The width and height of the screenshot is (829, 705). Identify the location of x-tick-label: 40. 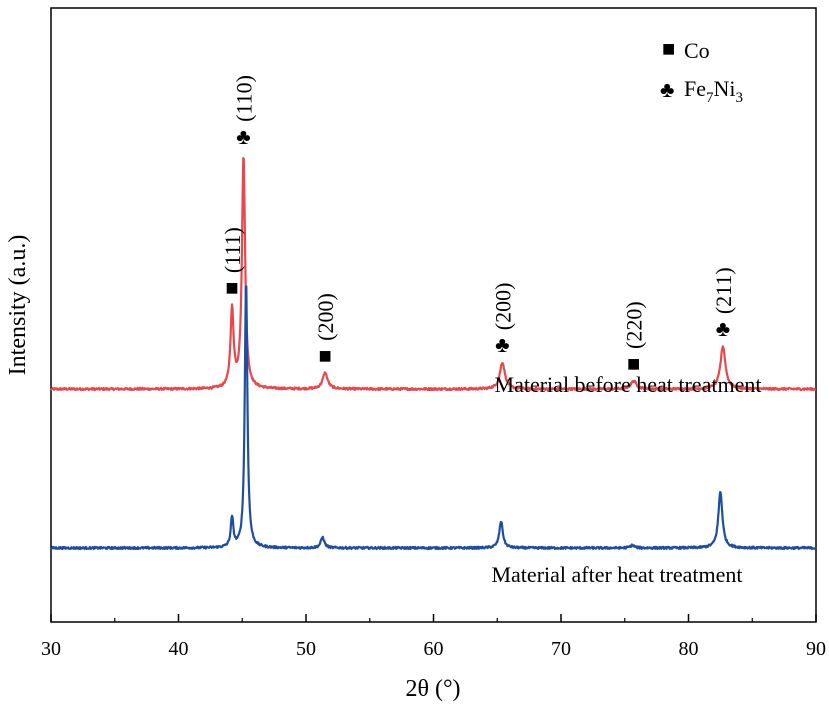
(179, 649).